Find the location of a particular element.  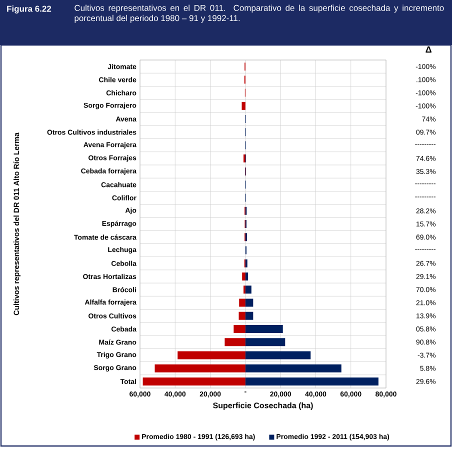

chart-subtitle: Cultivos representativos en el DR 011. Comparativo de la superficie cosechada y incremento porcentual del periodo 1980 – 91 y 1992-11. is located at coordinates (259, 13).